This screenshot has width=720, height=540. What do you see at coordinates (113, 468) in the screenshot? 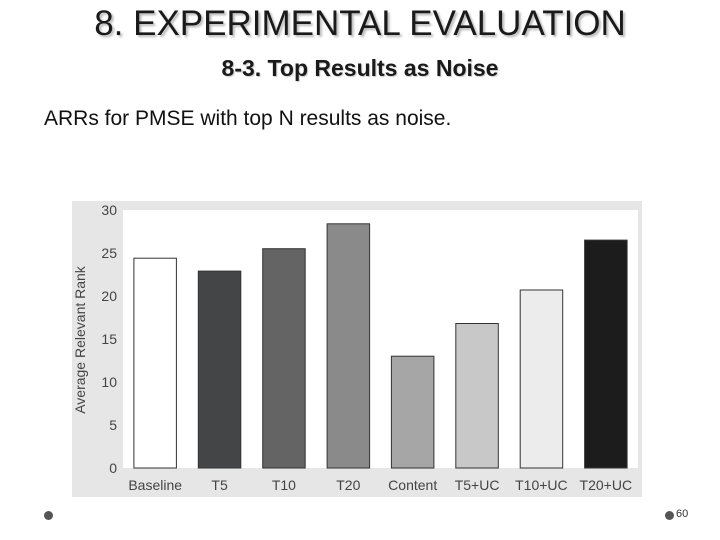
I see `y-tick-label: 0` at bounding box center [113, 468].